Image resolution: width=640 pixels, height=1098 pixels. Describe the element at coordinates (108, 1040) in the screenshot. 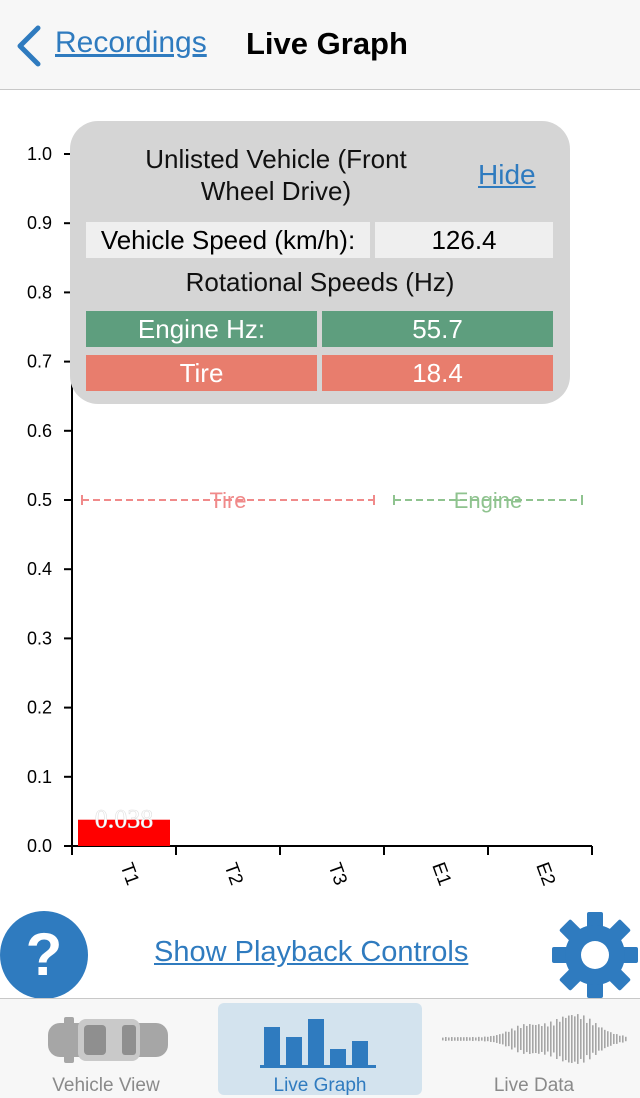

I see `car-icon` at that location.